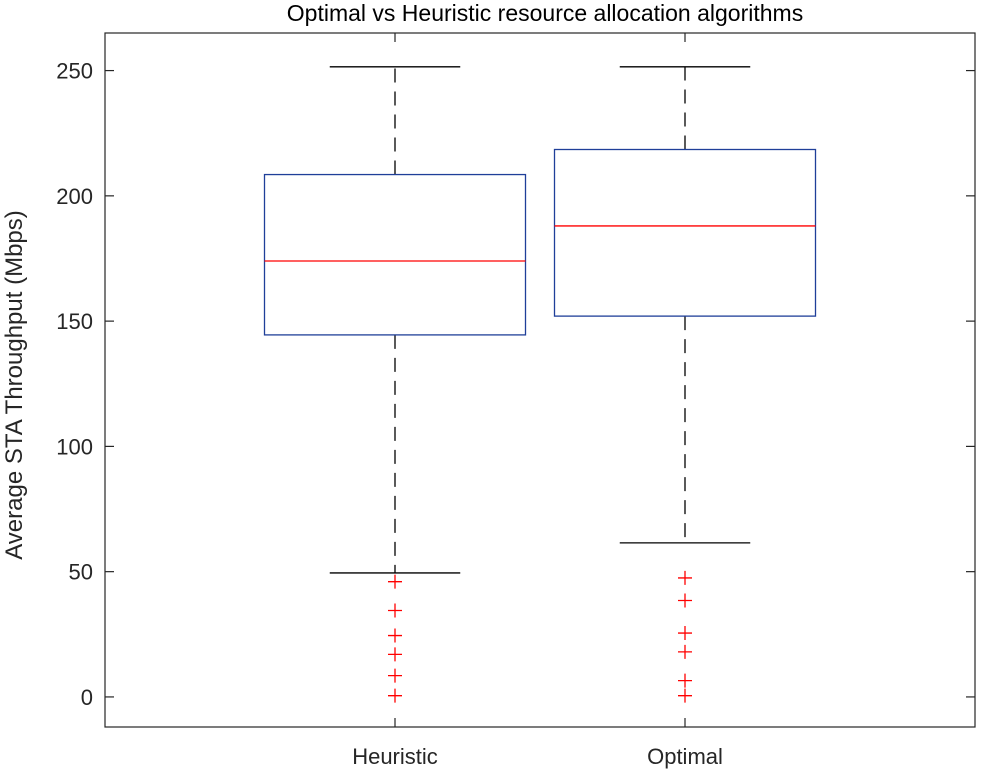  Describe the element at coordinates (74, 71) in the screenshot. I see `y-tick-label: 250` at that location.